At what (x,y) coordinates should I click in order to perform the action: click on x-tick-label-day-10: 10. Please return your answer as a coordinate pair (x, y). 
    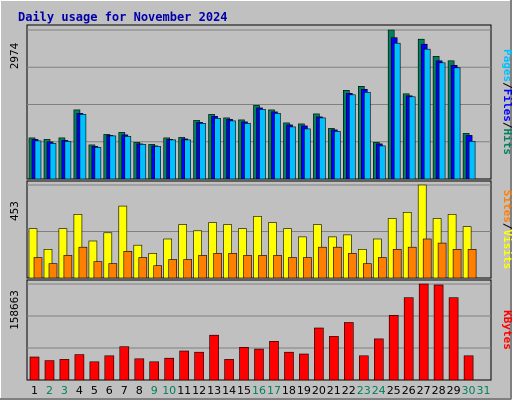
    Looking at the image, I should click on (169, 390).